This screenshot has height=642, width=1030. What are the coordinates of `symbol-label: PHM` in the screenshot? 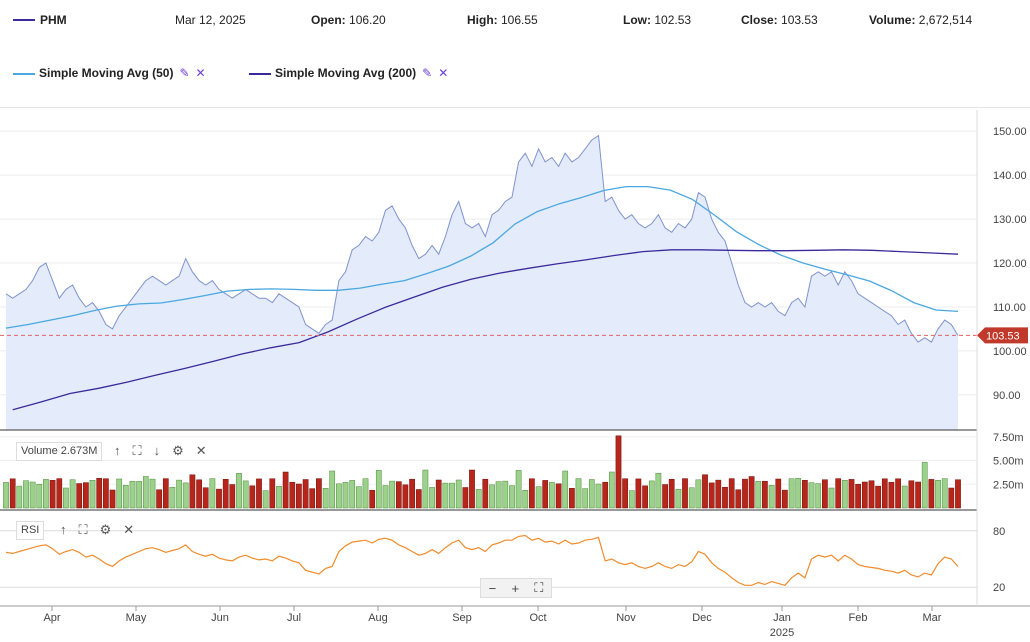 It's located at (53, 20).